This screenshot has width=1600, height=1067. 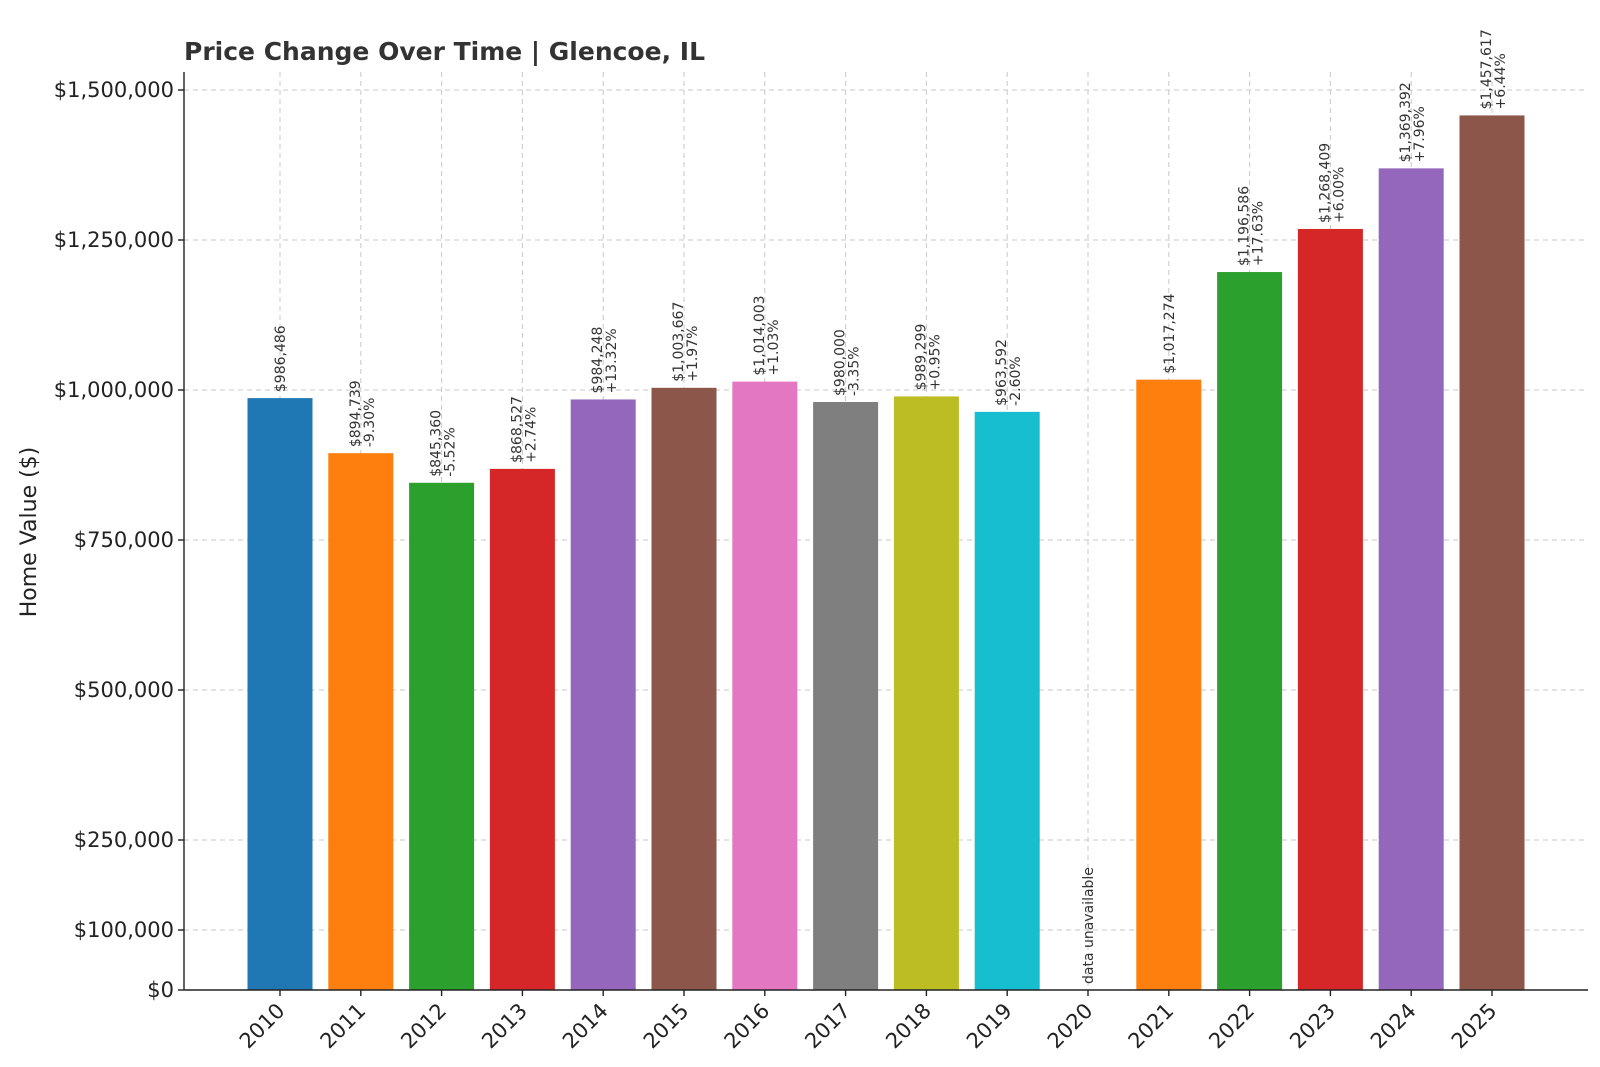 What do you see at coordinates (1151, 1026) in the screenshot?
I see `x-tick-label: 2021` at bounding box center [1151, 1026].